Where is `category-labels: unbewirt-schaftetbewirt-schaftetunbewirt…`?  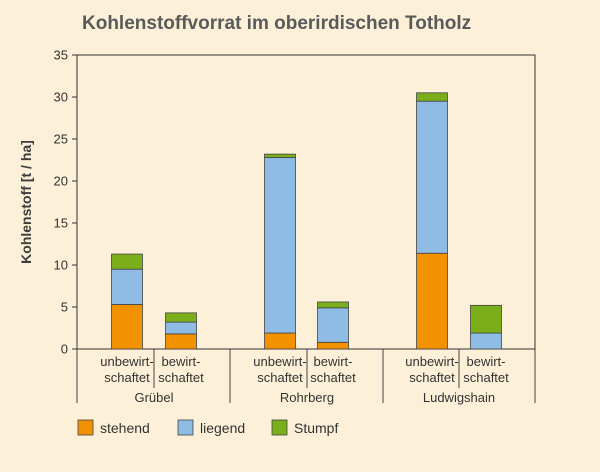
category-labels: unbewirt-schaftetbewirt-schaftetunbewirt… is located at coordinates (306, 377).